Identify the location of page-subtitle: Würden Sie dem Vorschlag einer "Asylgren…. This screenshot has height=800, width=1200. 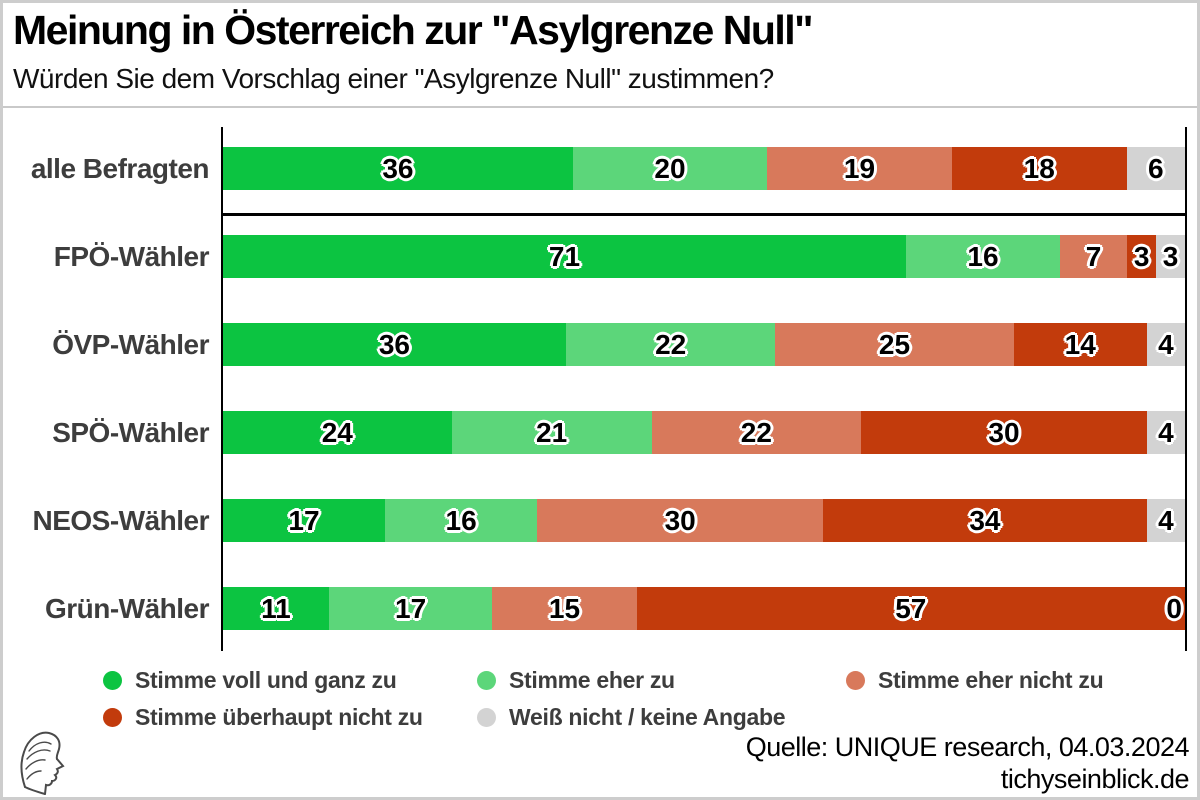
(393, 78).